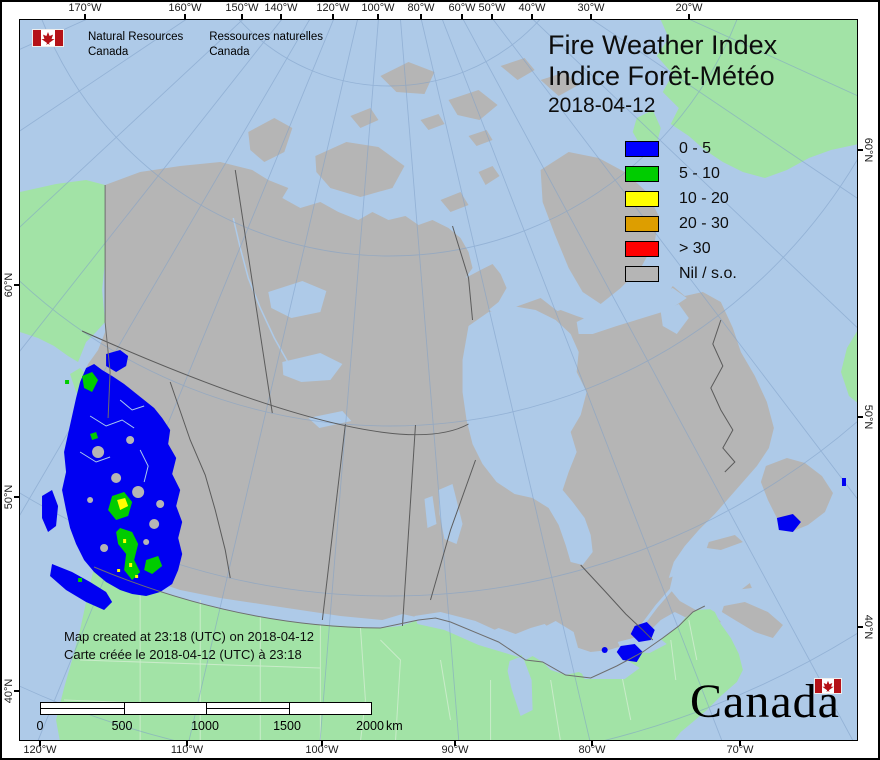 The width and height of the screenshot is (880, 760). What do you see at coordinates (532, 8) in the screenshot?
I see `graticule-label: 40°W` at bounding box center [532, 8].